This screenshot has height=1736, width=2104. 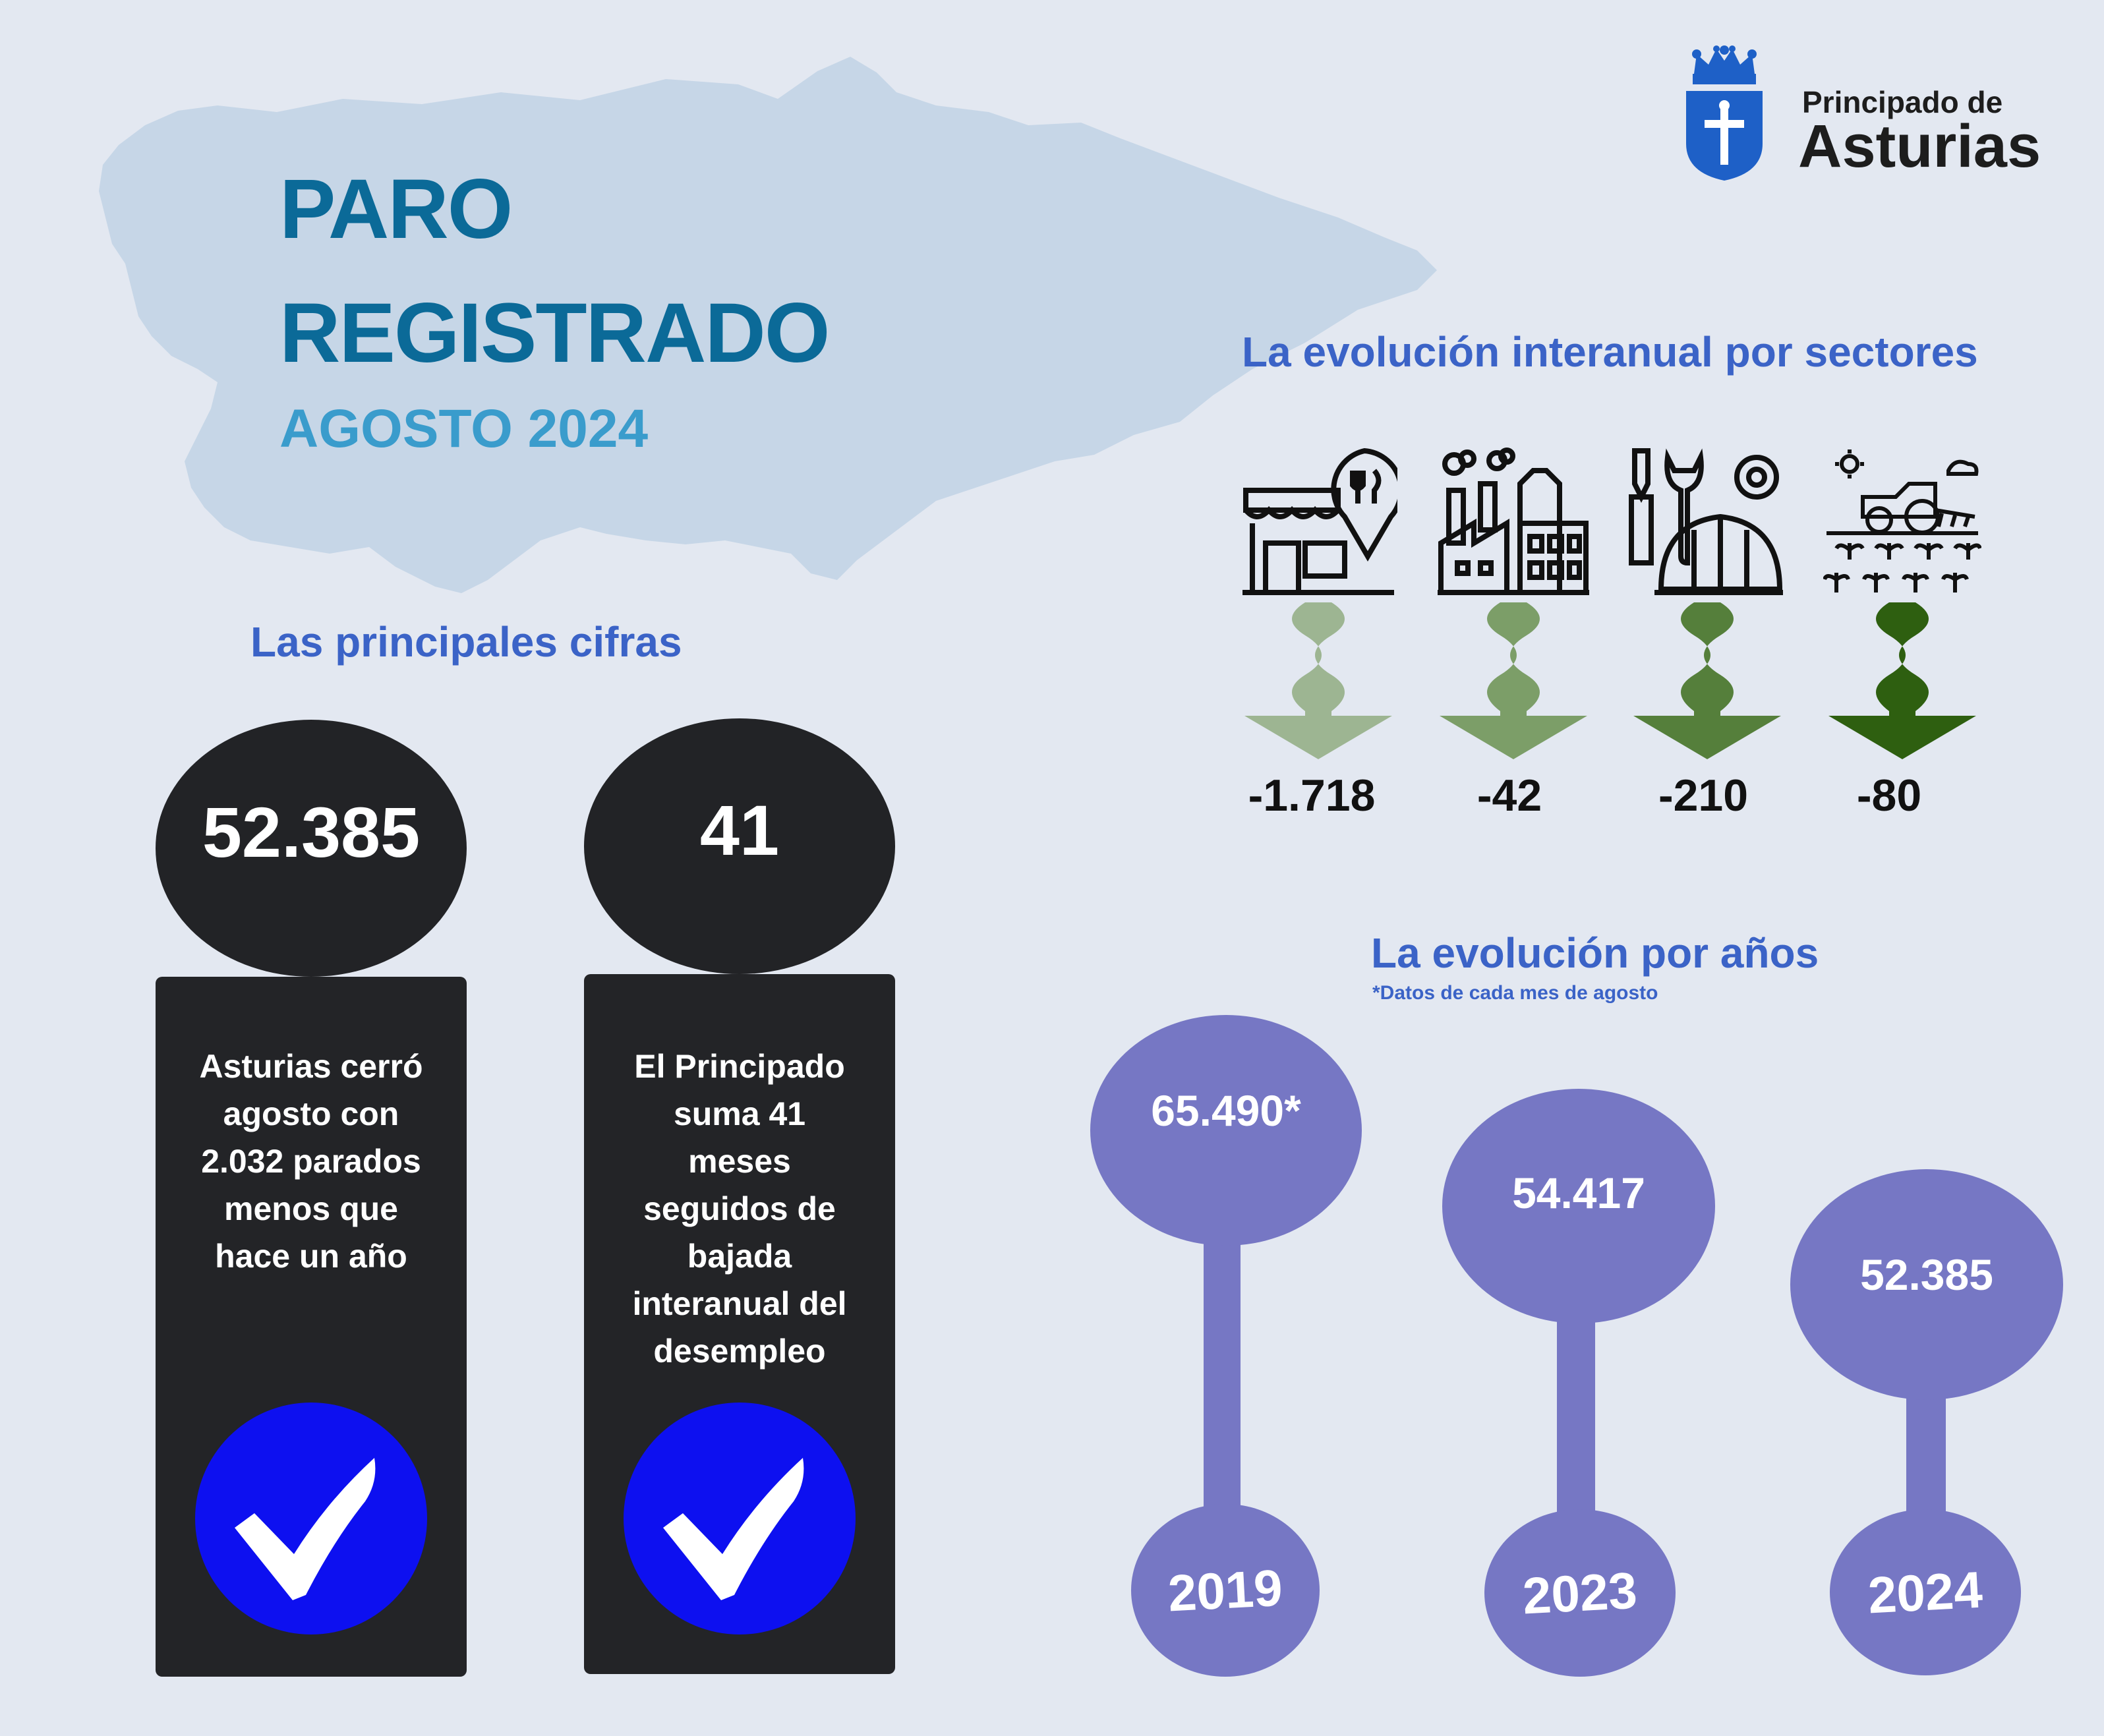 What do you see at coordinates (311, 832) in the screenshot?
I see `summary-value-1-text: 52.385` at bounding box center [311, 832].